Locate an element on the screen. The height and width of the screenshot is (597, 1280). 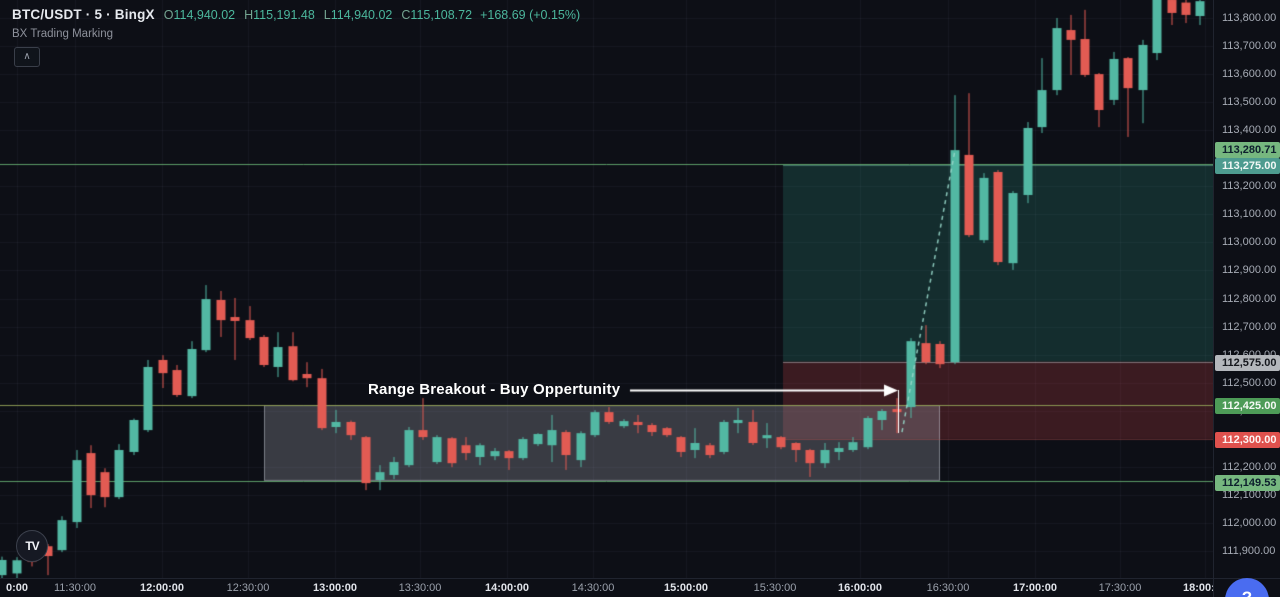
price-tick-label: 113,400.00 is located at coordinates (1249, 130).